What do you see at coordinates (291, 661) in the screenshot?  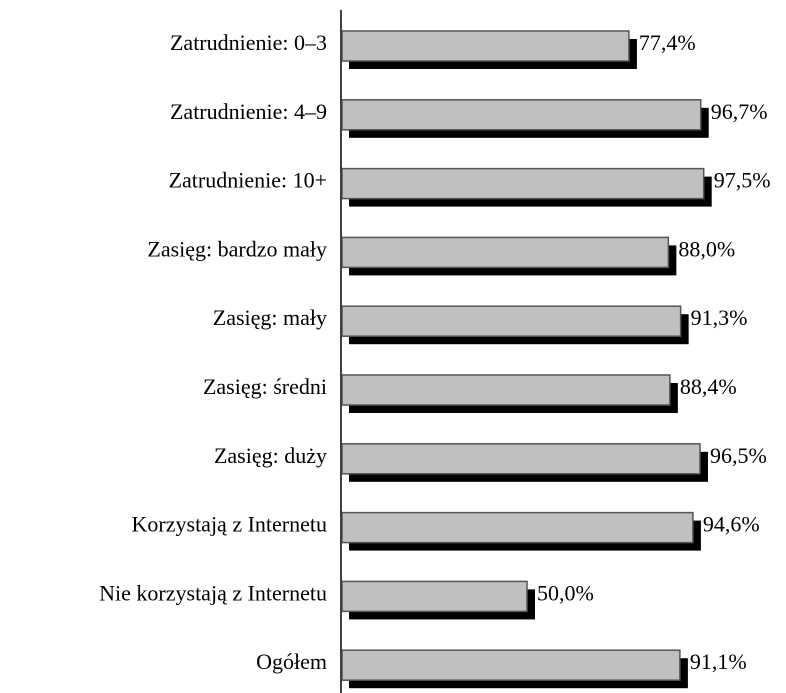 I see `category-label: Ogółem` at bounding box center [291, 661].